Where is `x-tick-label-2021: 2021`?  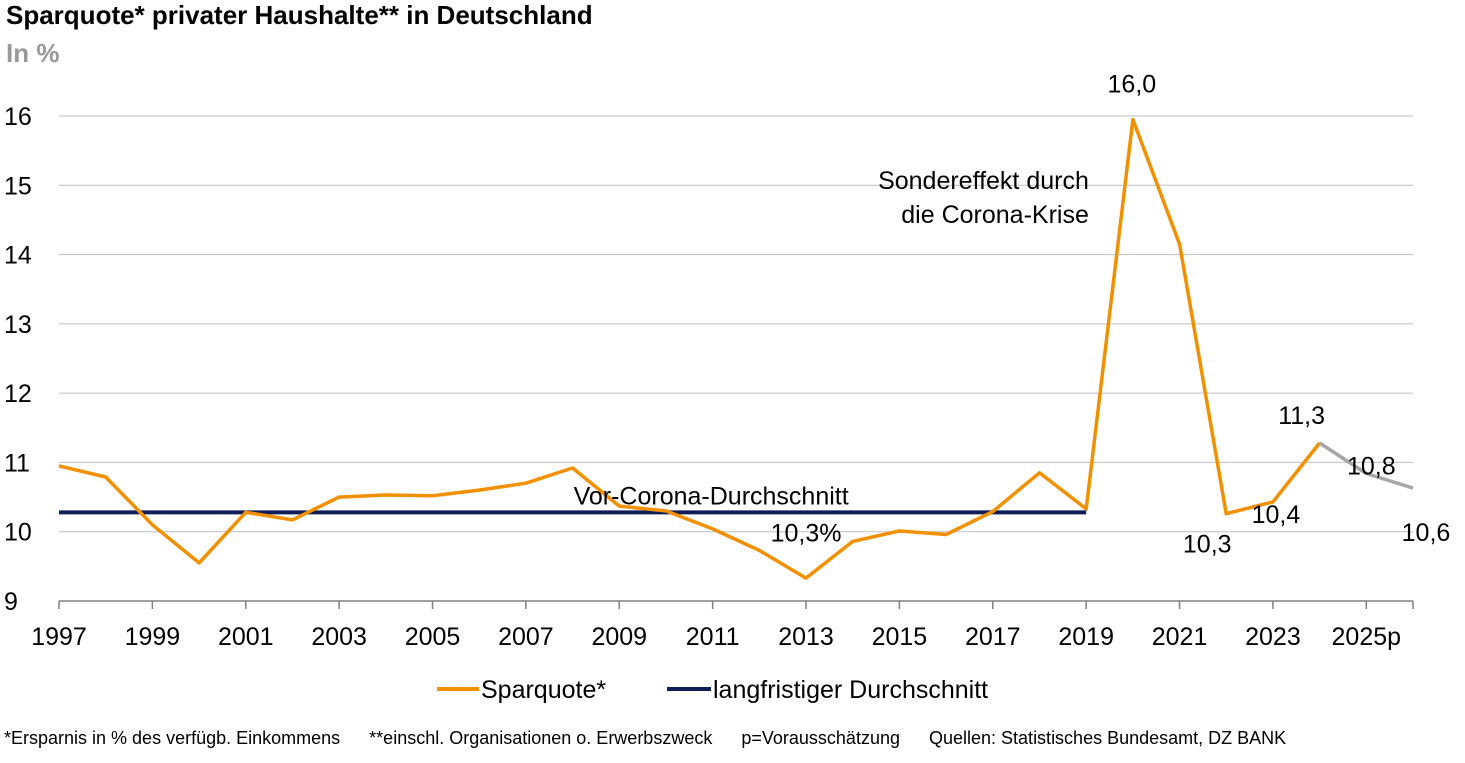 x-tick-label-2021: 2021 is located at coordinates (1180, 637).